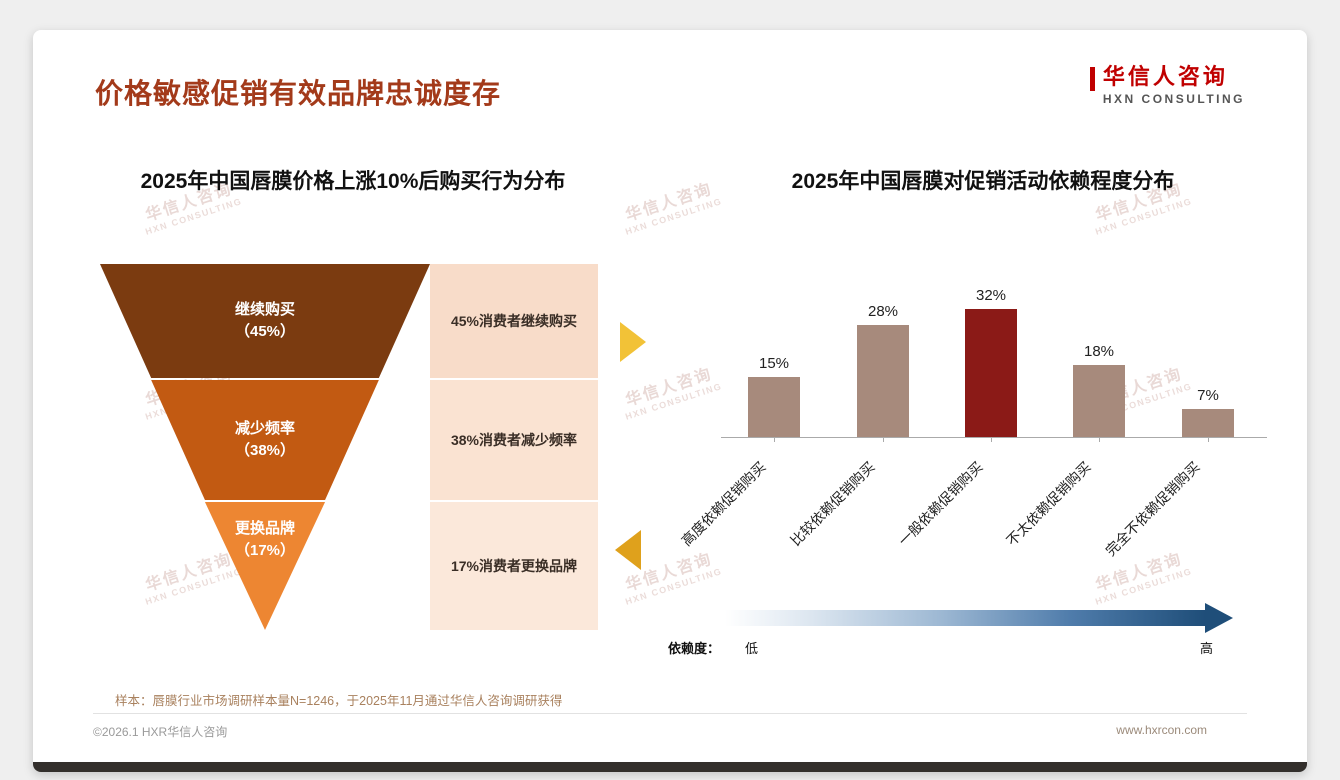 Image resolution: width=1340 pixels, height=780 pixels. Describe the element at coordinates (1208, 337) in the screenshot. I see `bar-column: 7%` at that location.